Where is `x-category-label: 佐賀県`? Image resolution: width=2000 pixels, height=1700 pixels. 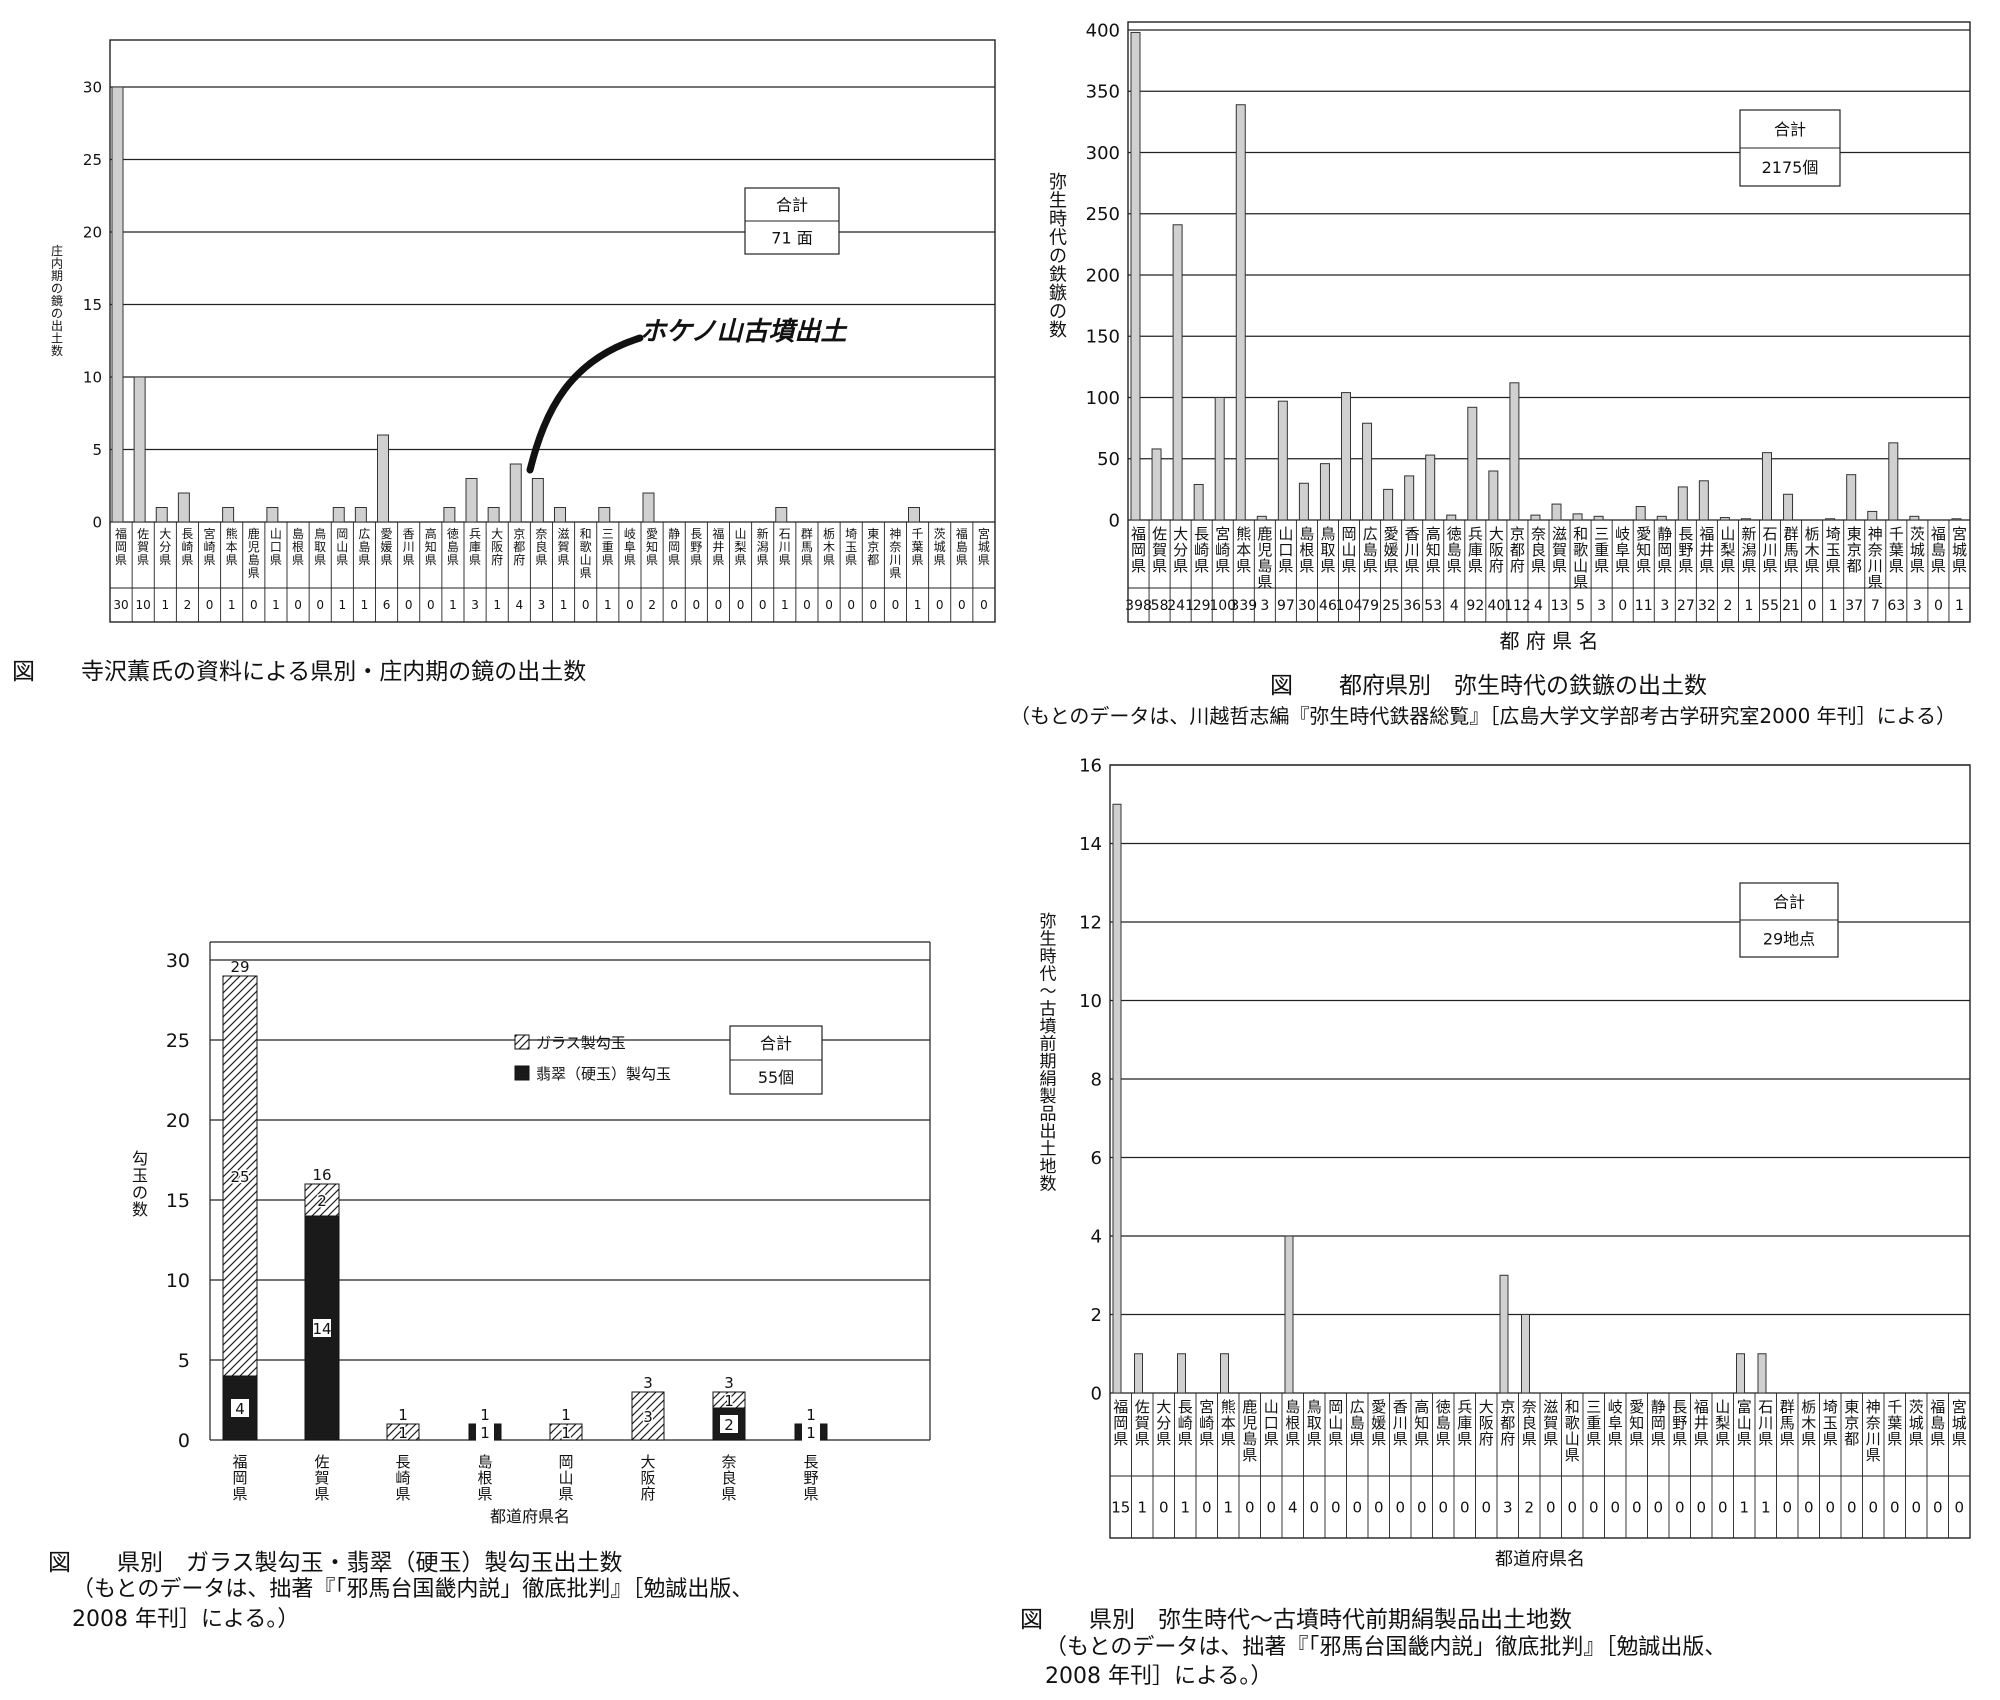
x-category-label: 佐賀県 is located at coordinates (1142, 1423).